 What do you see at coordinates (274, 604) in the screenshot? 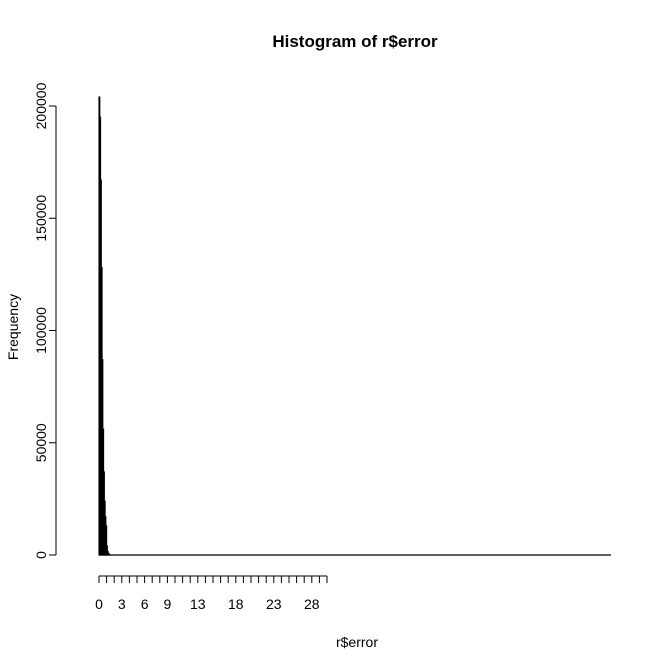
I see `x-tick-label: 23` at bounding box center [274, 604].